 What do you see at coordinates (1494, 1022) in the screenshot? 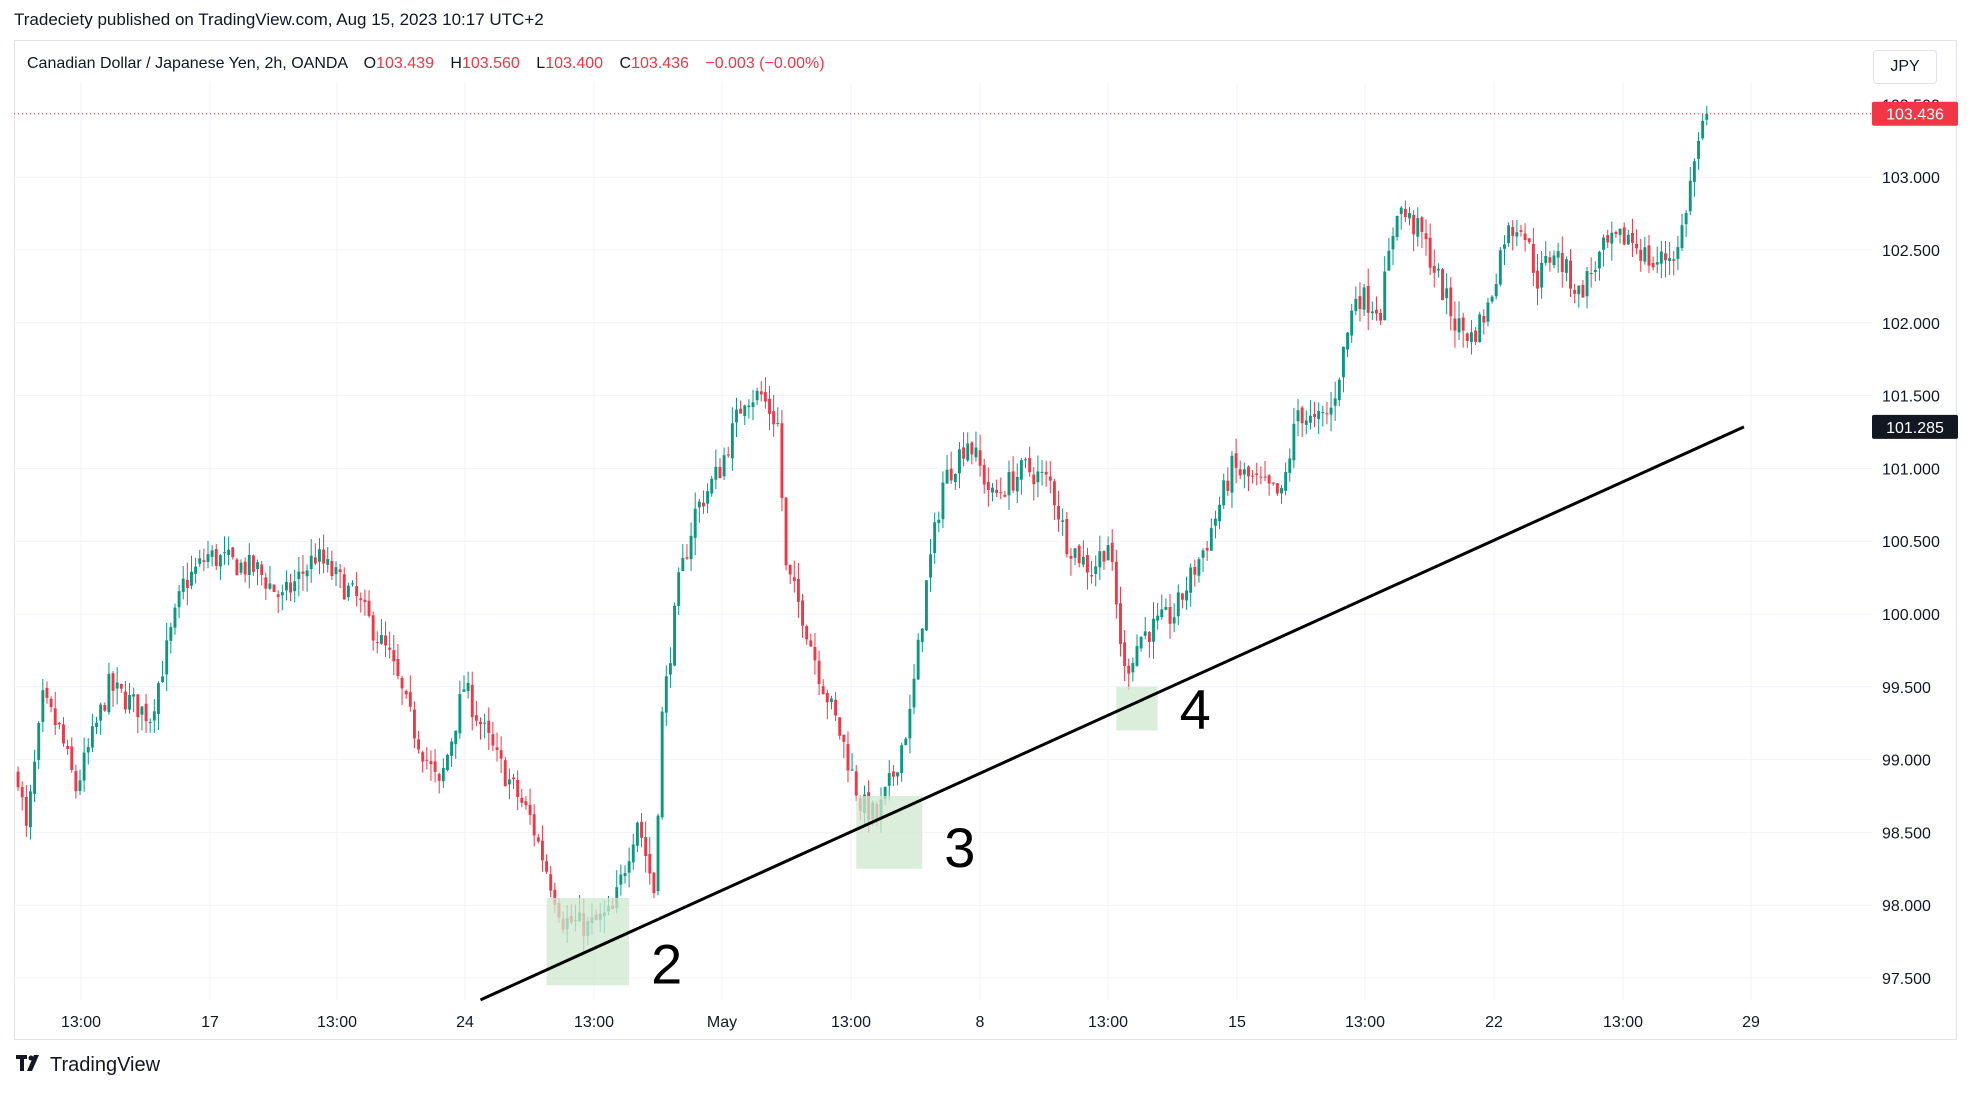
I see `x-tick-label: 22` at bounding box center [1494, 1022].